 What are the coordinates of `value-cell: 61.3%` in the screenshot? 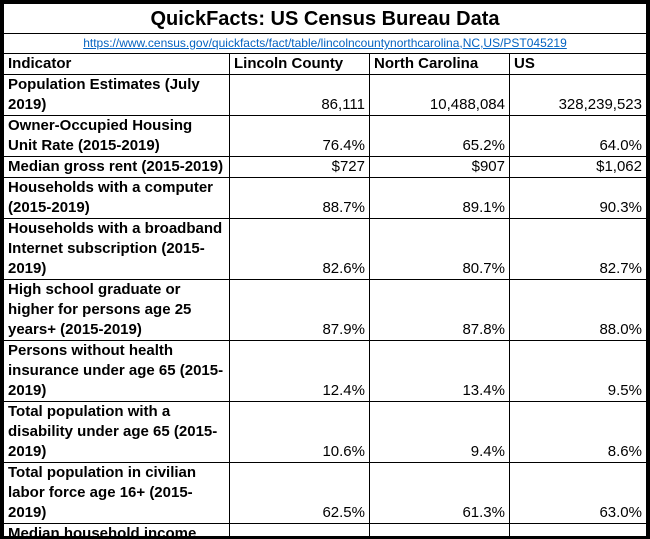 It's located at (439, 493).